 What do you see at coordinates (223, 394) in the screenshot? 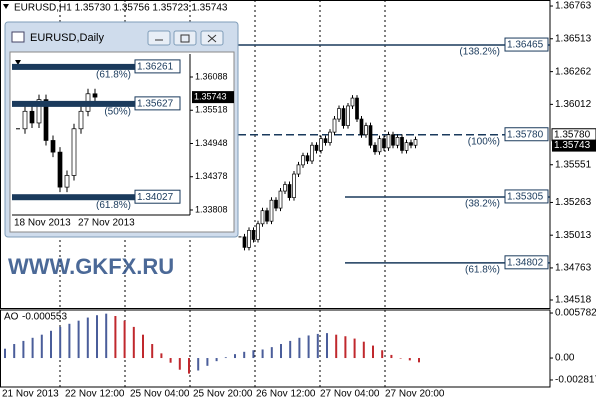
I see `x-tick-label: 25 Nov 20:00` at bounding box center [223, 394].